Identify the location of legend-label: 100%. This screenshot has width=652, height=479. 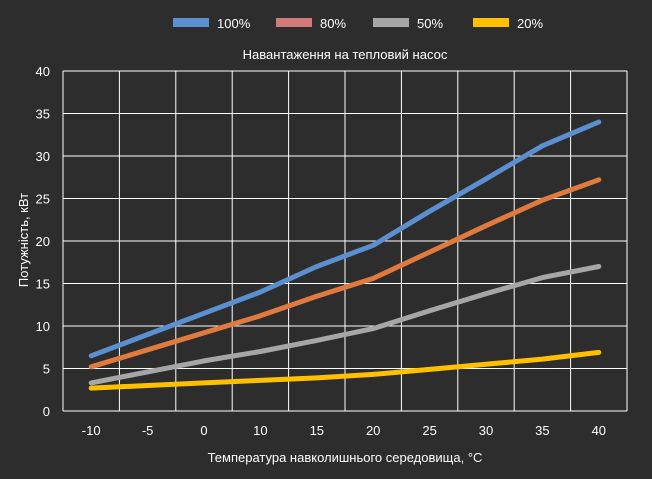
(234, 23).